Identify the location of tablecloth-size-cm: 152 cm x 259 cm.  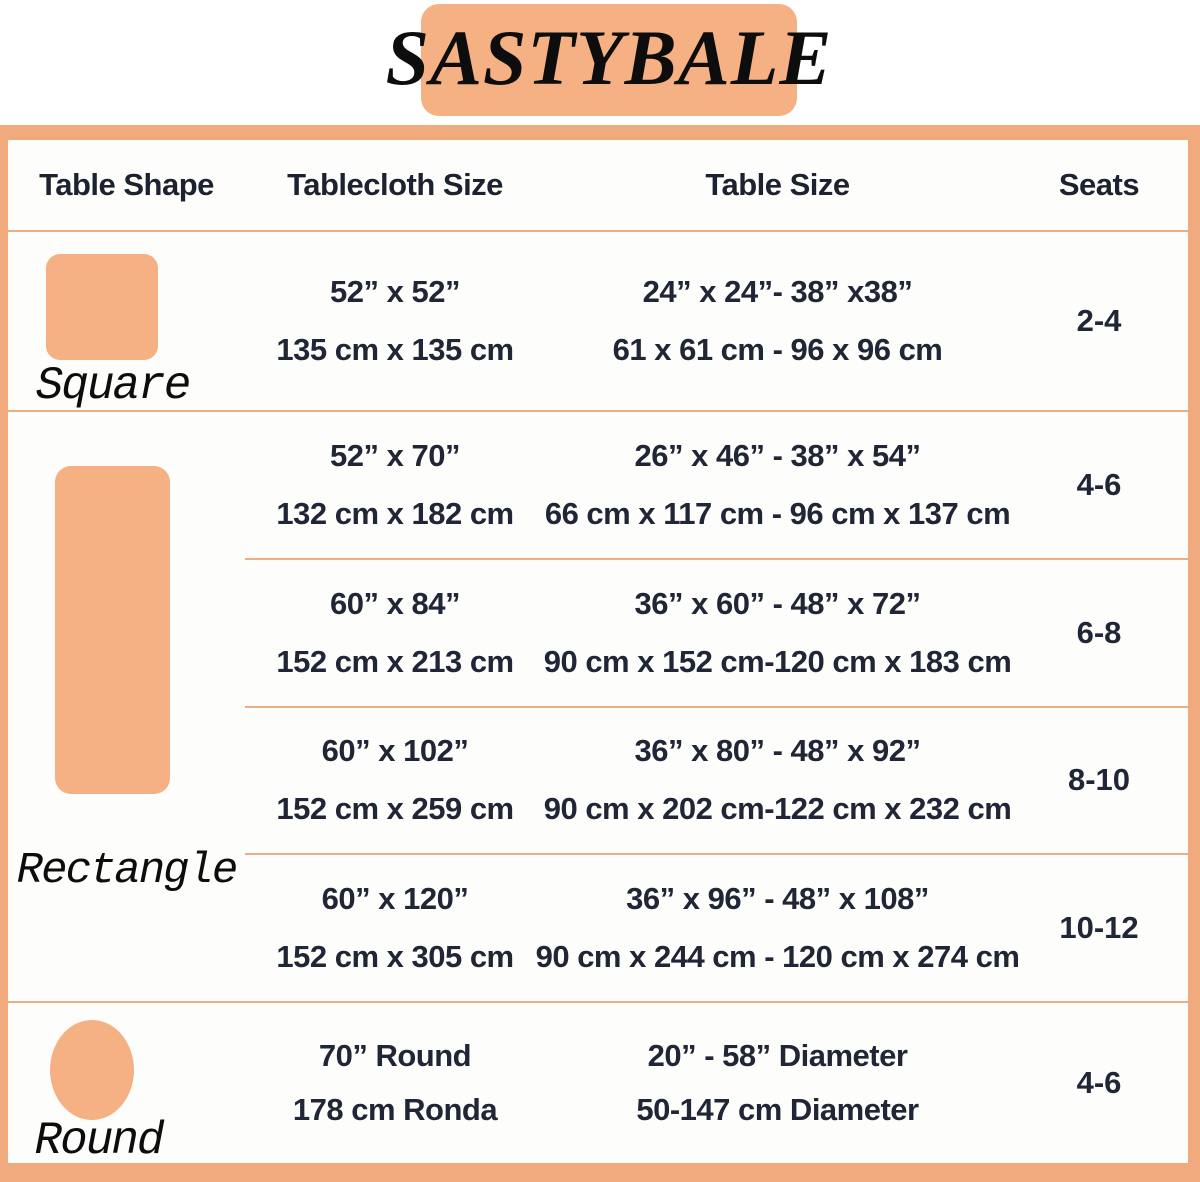
(395, 809).